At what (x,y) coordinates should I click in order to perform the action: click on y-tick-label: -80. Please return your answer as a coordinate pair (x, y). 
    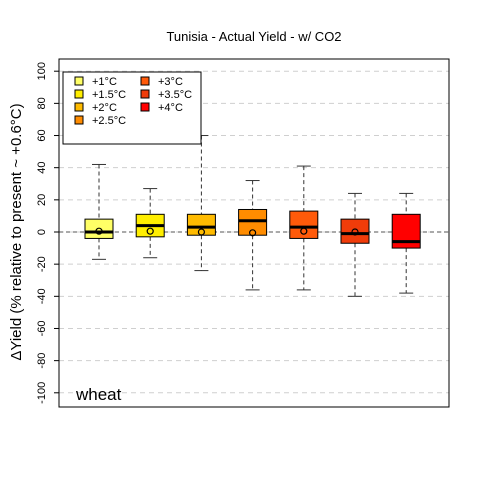
    Looking at the image, I should click on (42, 361).